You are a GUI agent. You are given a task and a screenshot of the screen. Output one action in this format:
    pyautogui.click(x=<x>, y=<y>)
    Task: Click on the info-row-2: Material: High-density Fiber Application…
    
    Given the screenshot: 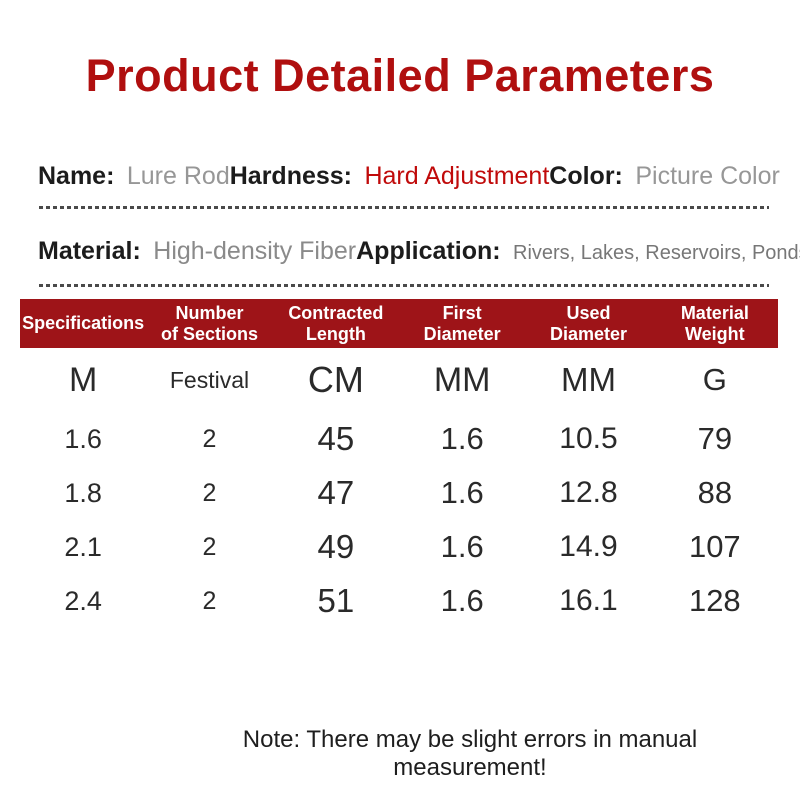 What is the action you would take?
    pyautogui.click(x=419, y=251)
    